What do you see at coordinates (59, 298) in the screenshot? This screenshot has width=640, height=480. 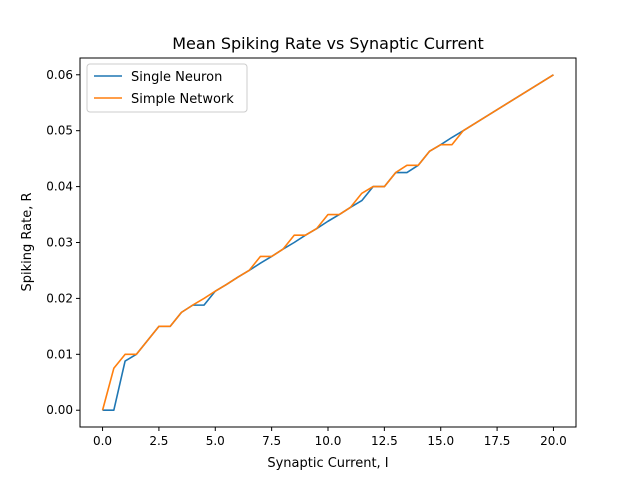 I see `y-tick-label: 0.02` at bounding box center [59, 298].